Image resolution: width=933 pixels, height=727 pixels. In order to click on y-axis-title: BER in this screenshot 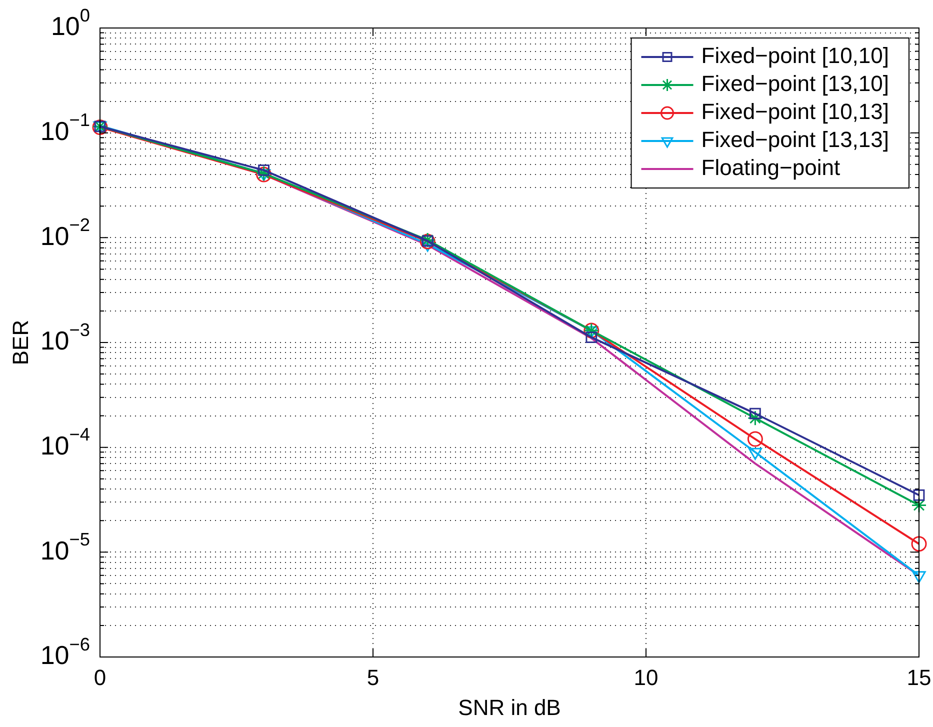, I will do `click(21, 343)`.